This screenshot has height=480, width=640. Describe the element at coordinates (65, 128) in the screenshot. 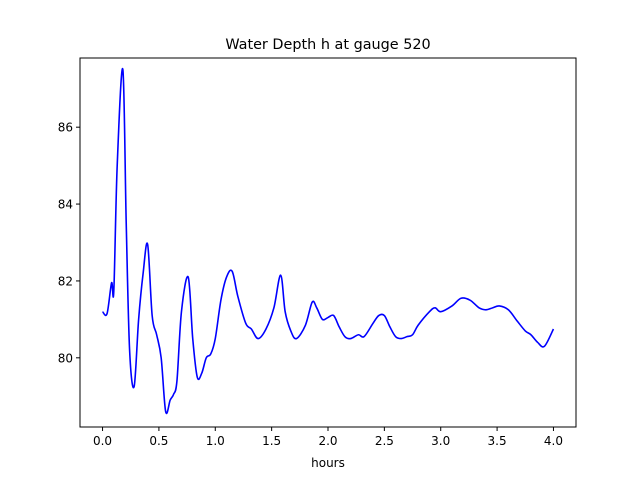

I see `y-tick-label: 86` at that location.